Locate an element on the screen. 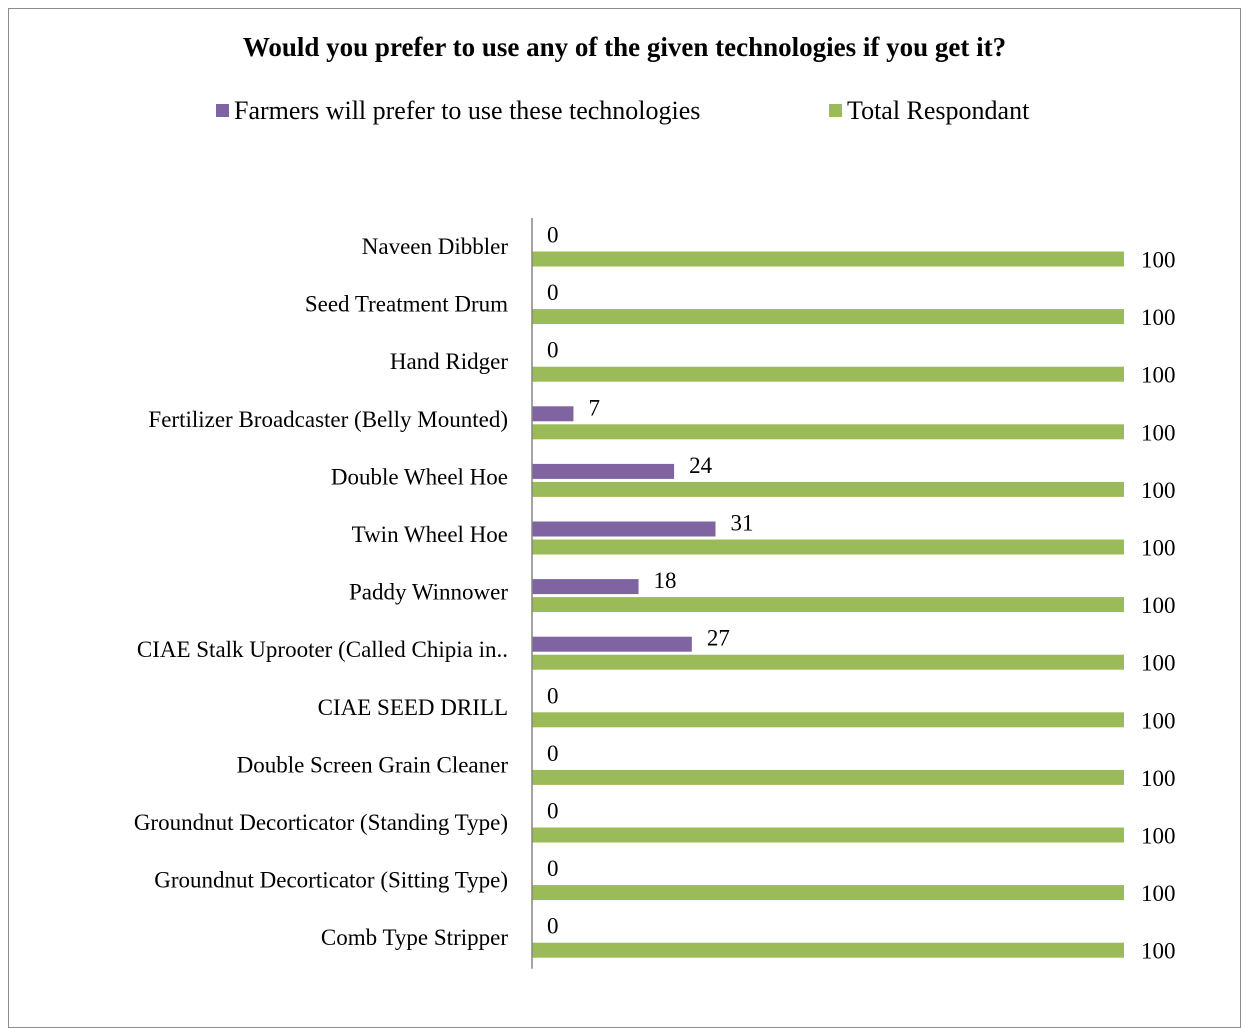 The image size is (1249, 1028). value-label-prefer-10: 0 is located at coordinates (553, 811).